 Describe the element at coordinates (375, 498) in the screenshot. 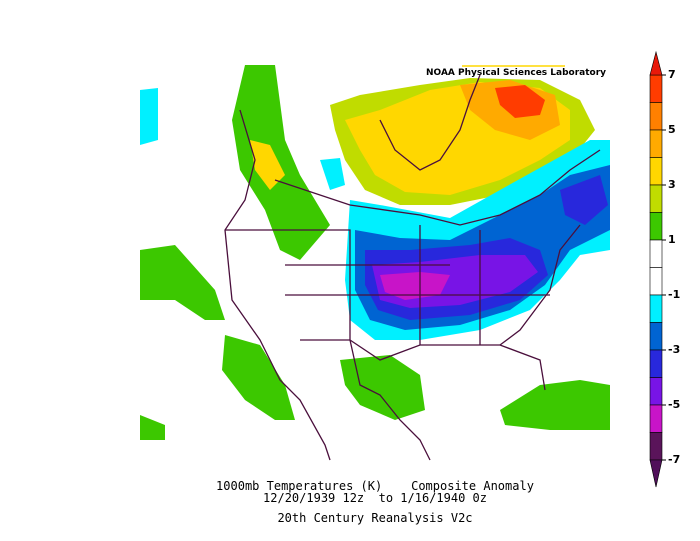

I see `caption-line: 12/20/1939 12z to 1/16/1940 0z` at that location.